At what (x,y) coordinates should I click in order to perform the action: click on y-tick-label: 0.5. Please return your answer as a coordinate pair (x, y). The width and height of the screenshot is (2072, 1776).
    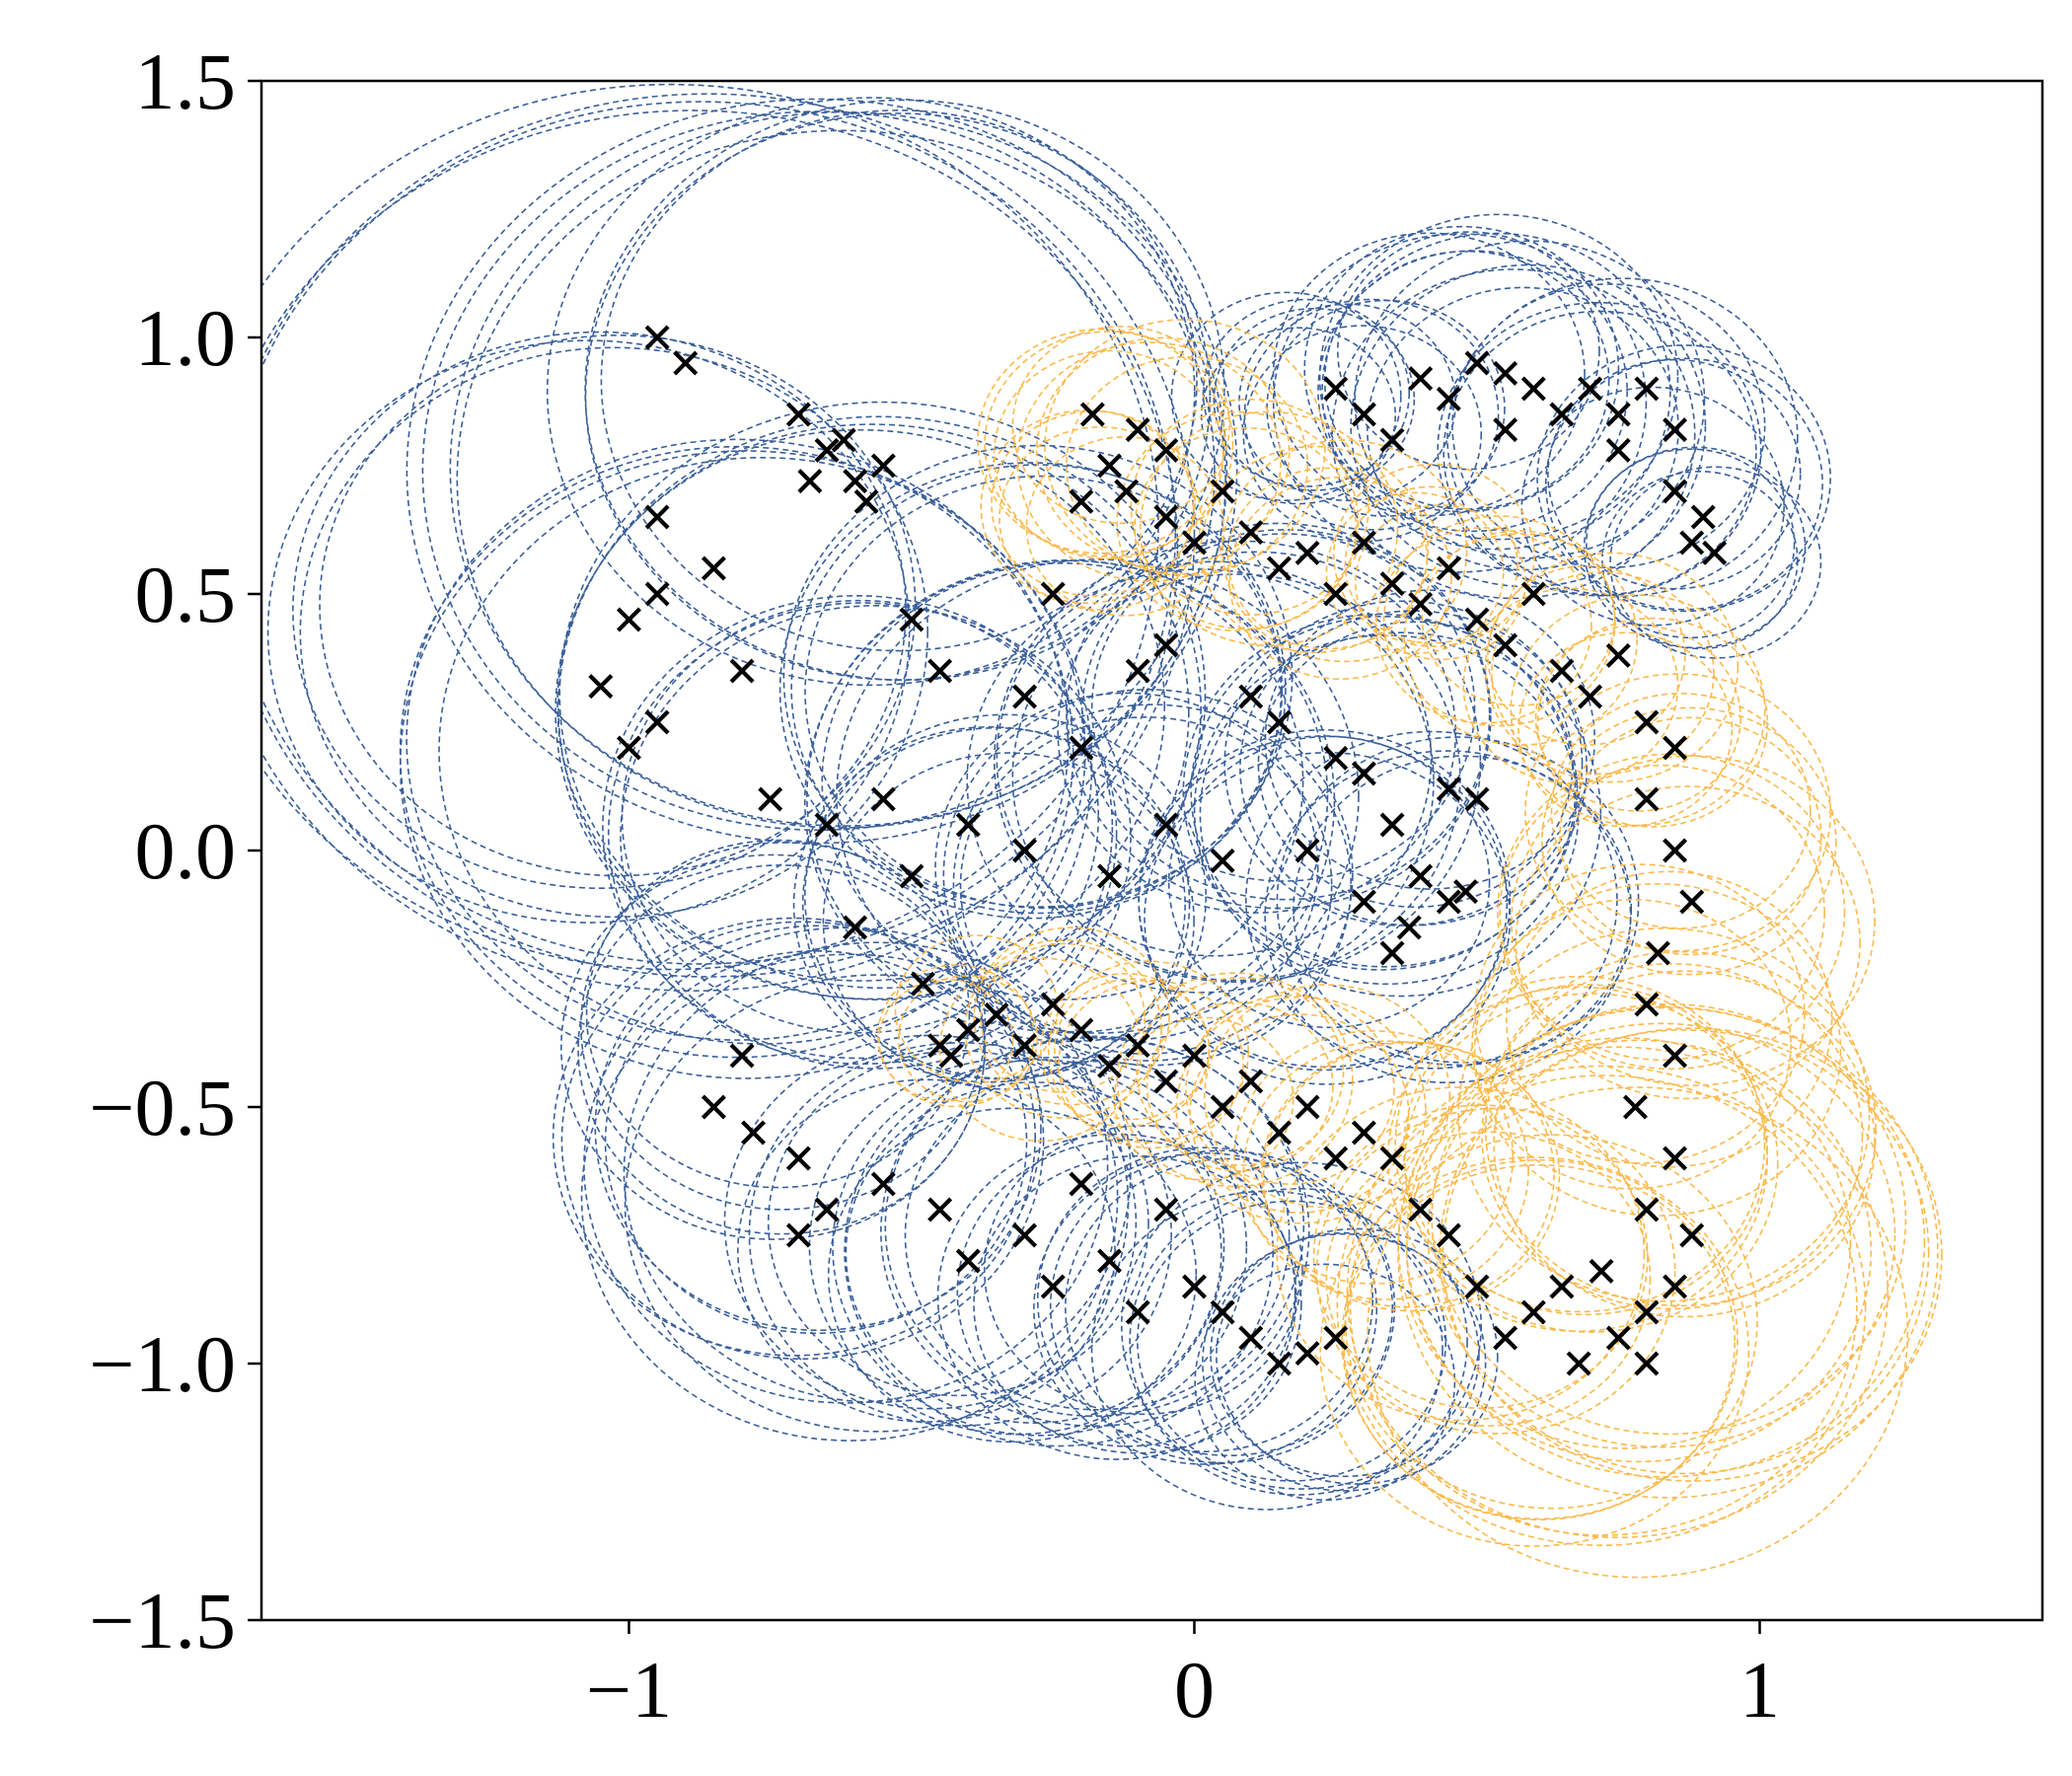
    Looking at the image, I should click on (186, 595).